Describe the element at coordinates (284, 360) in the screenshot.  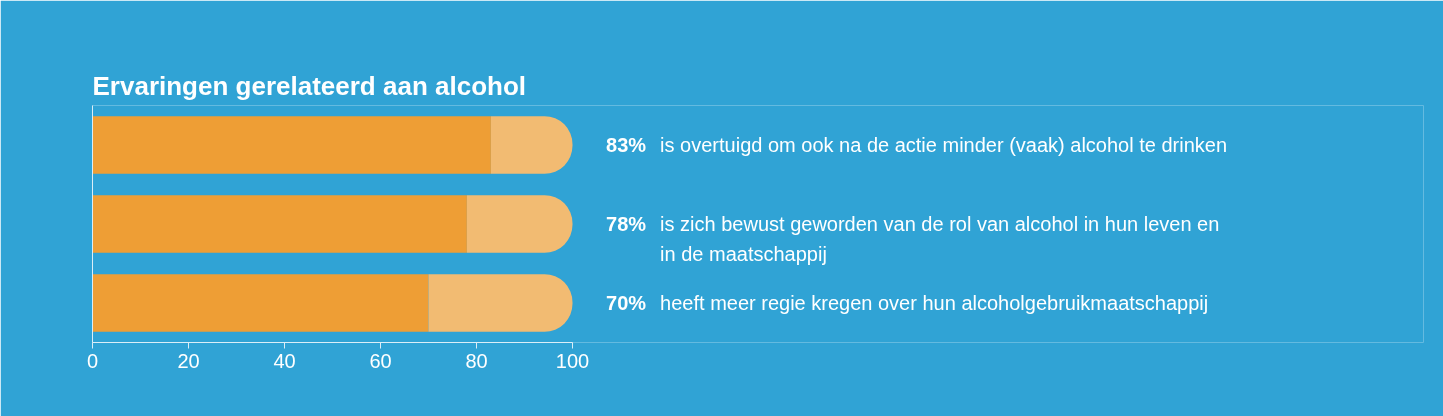
I see `x-tick-label: 40` at that location.